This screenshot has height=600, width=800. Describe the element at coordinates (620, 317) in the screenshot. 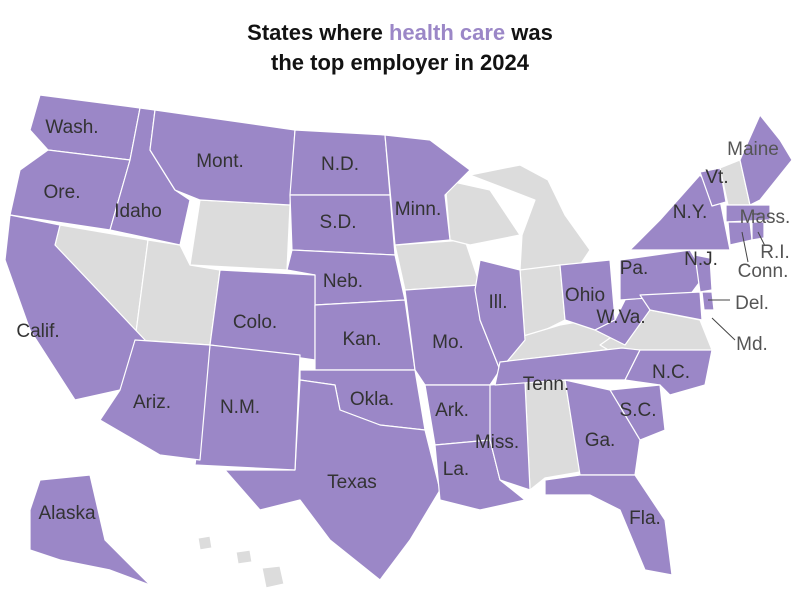

I see `state-label: W.Va.` at that location.